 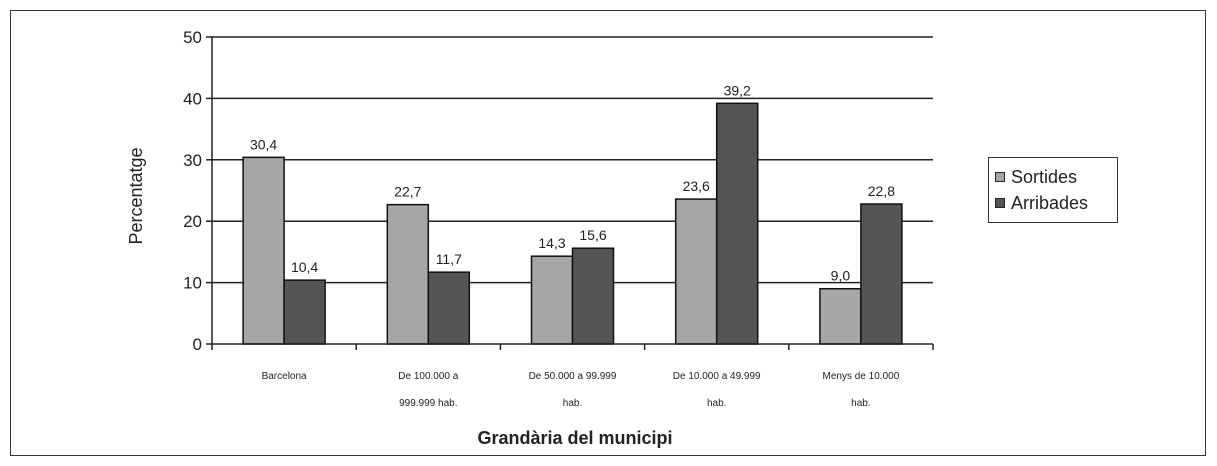 I want to click on data-label-arribades-1: 11,7, so click(x=449, y=259).